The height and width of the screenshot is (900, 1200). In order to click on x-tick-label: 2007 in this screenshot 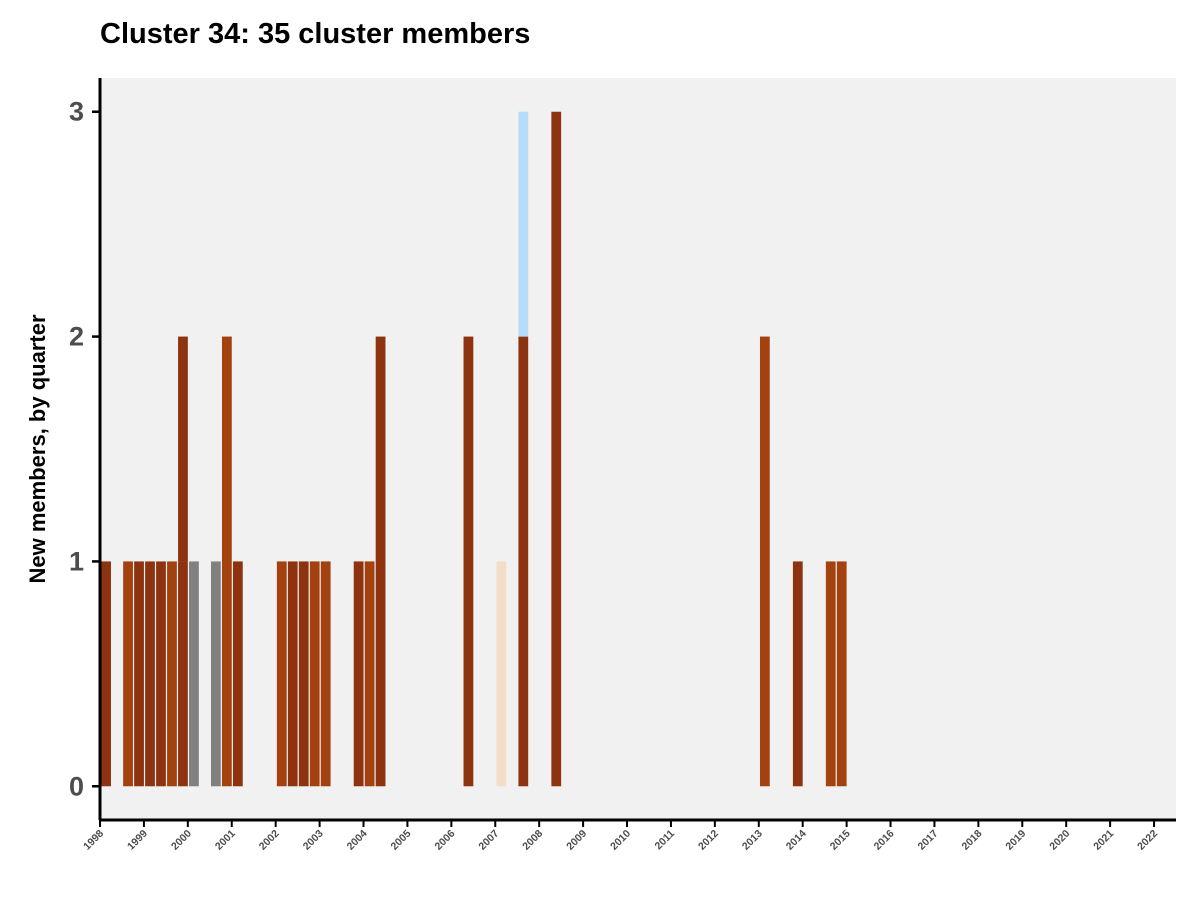, I will do `click(488, 840)`.